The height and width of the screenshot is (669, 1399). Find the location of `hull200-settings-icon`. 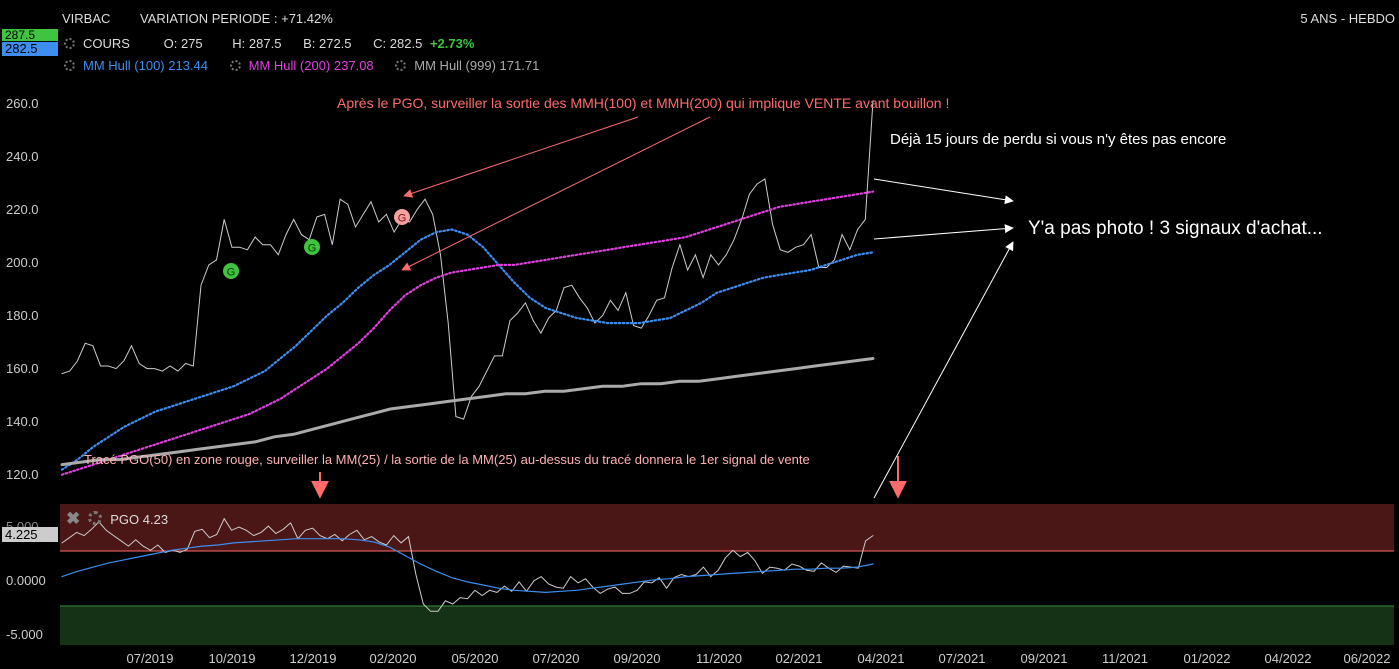

hull200-settings-icon is located at coordinates (235, 65).